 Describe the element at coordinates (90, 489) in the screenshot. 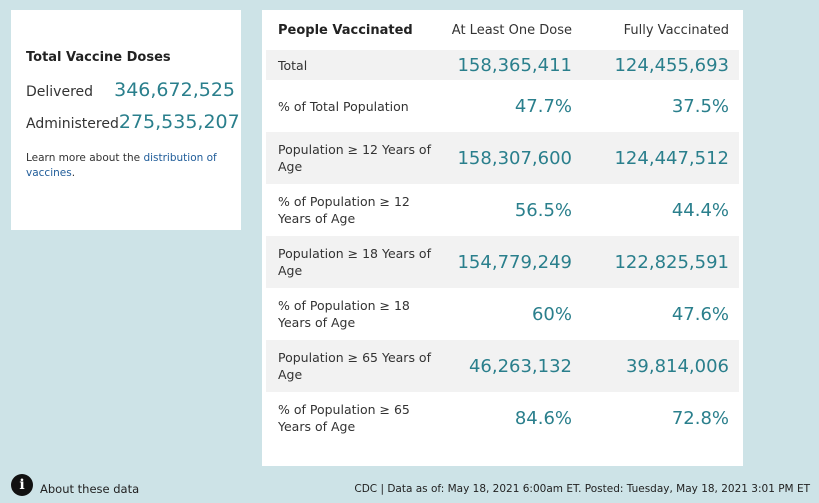

I see `about-these-data-link: About these data` at that location.